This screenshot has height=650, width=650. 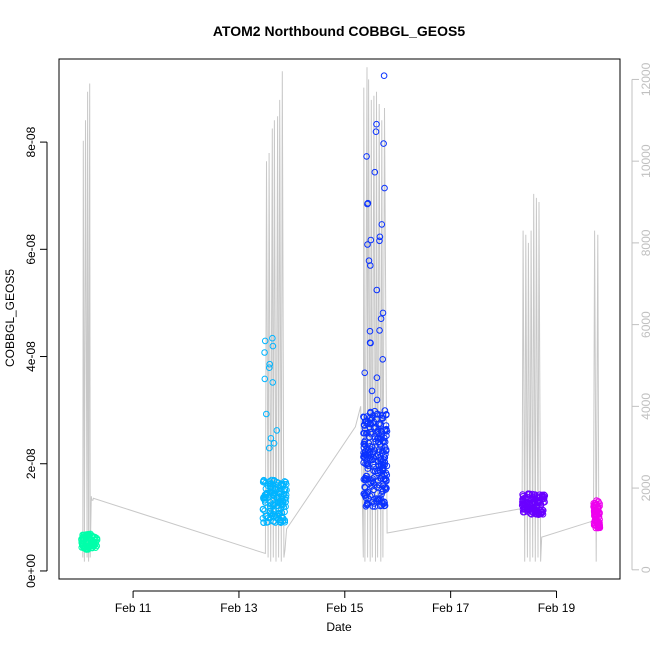 What do you see at coordinates (31, 356) in the screenshot?
I see `y-tick-label: 4e-08` at bounding box center [31, 356].